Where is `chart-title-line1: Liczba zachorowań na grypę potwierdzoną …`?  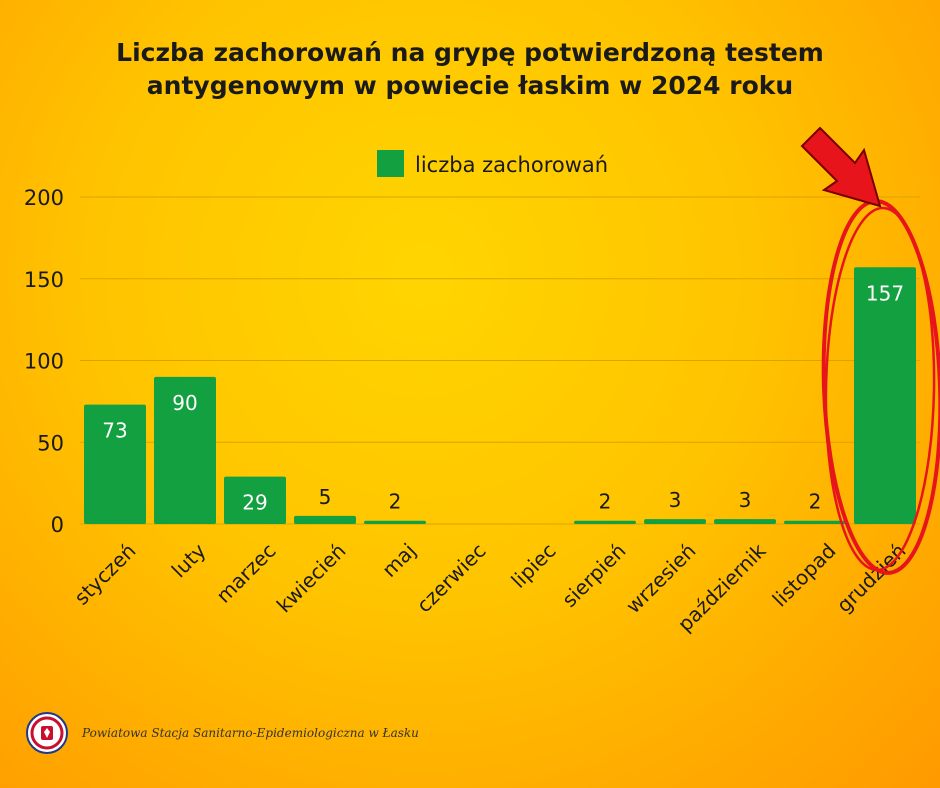
chart-title-line1: Liczba zachorowań na grypę potwierdzoną … is located at coordinates (470, 52).